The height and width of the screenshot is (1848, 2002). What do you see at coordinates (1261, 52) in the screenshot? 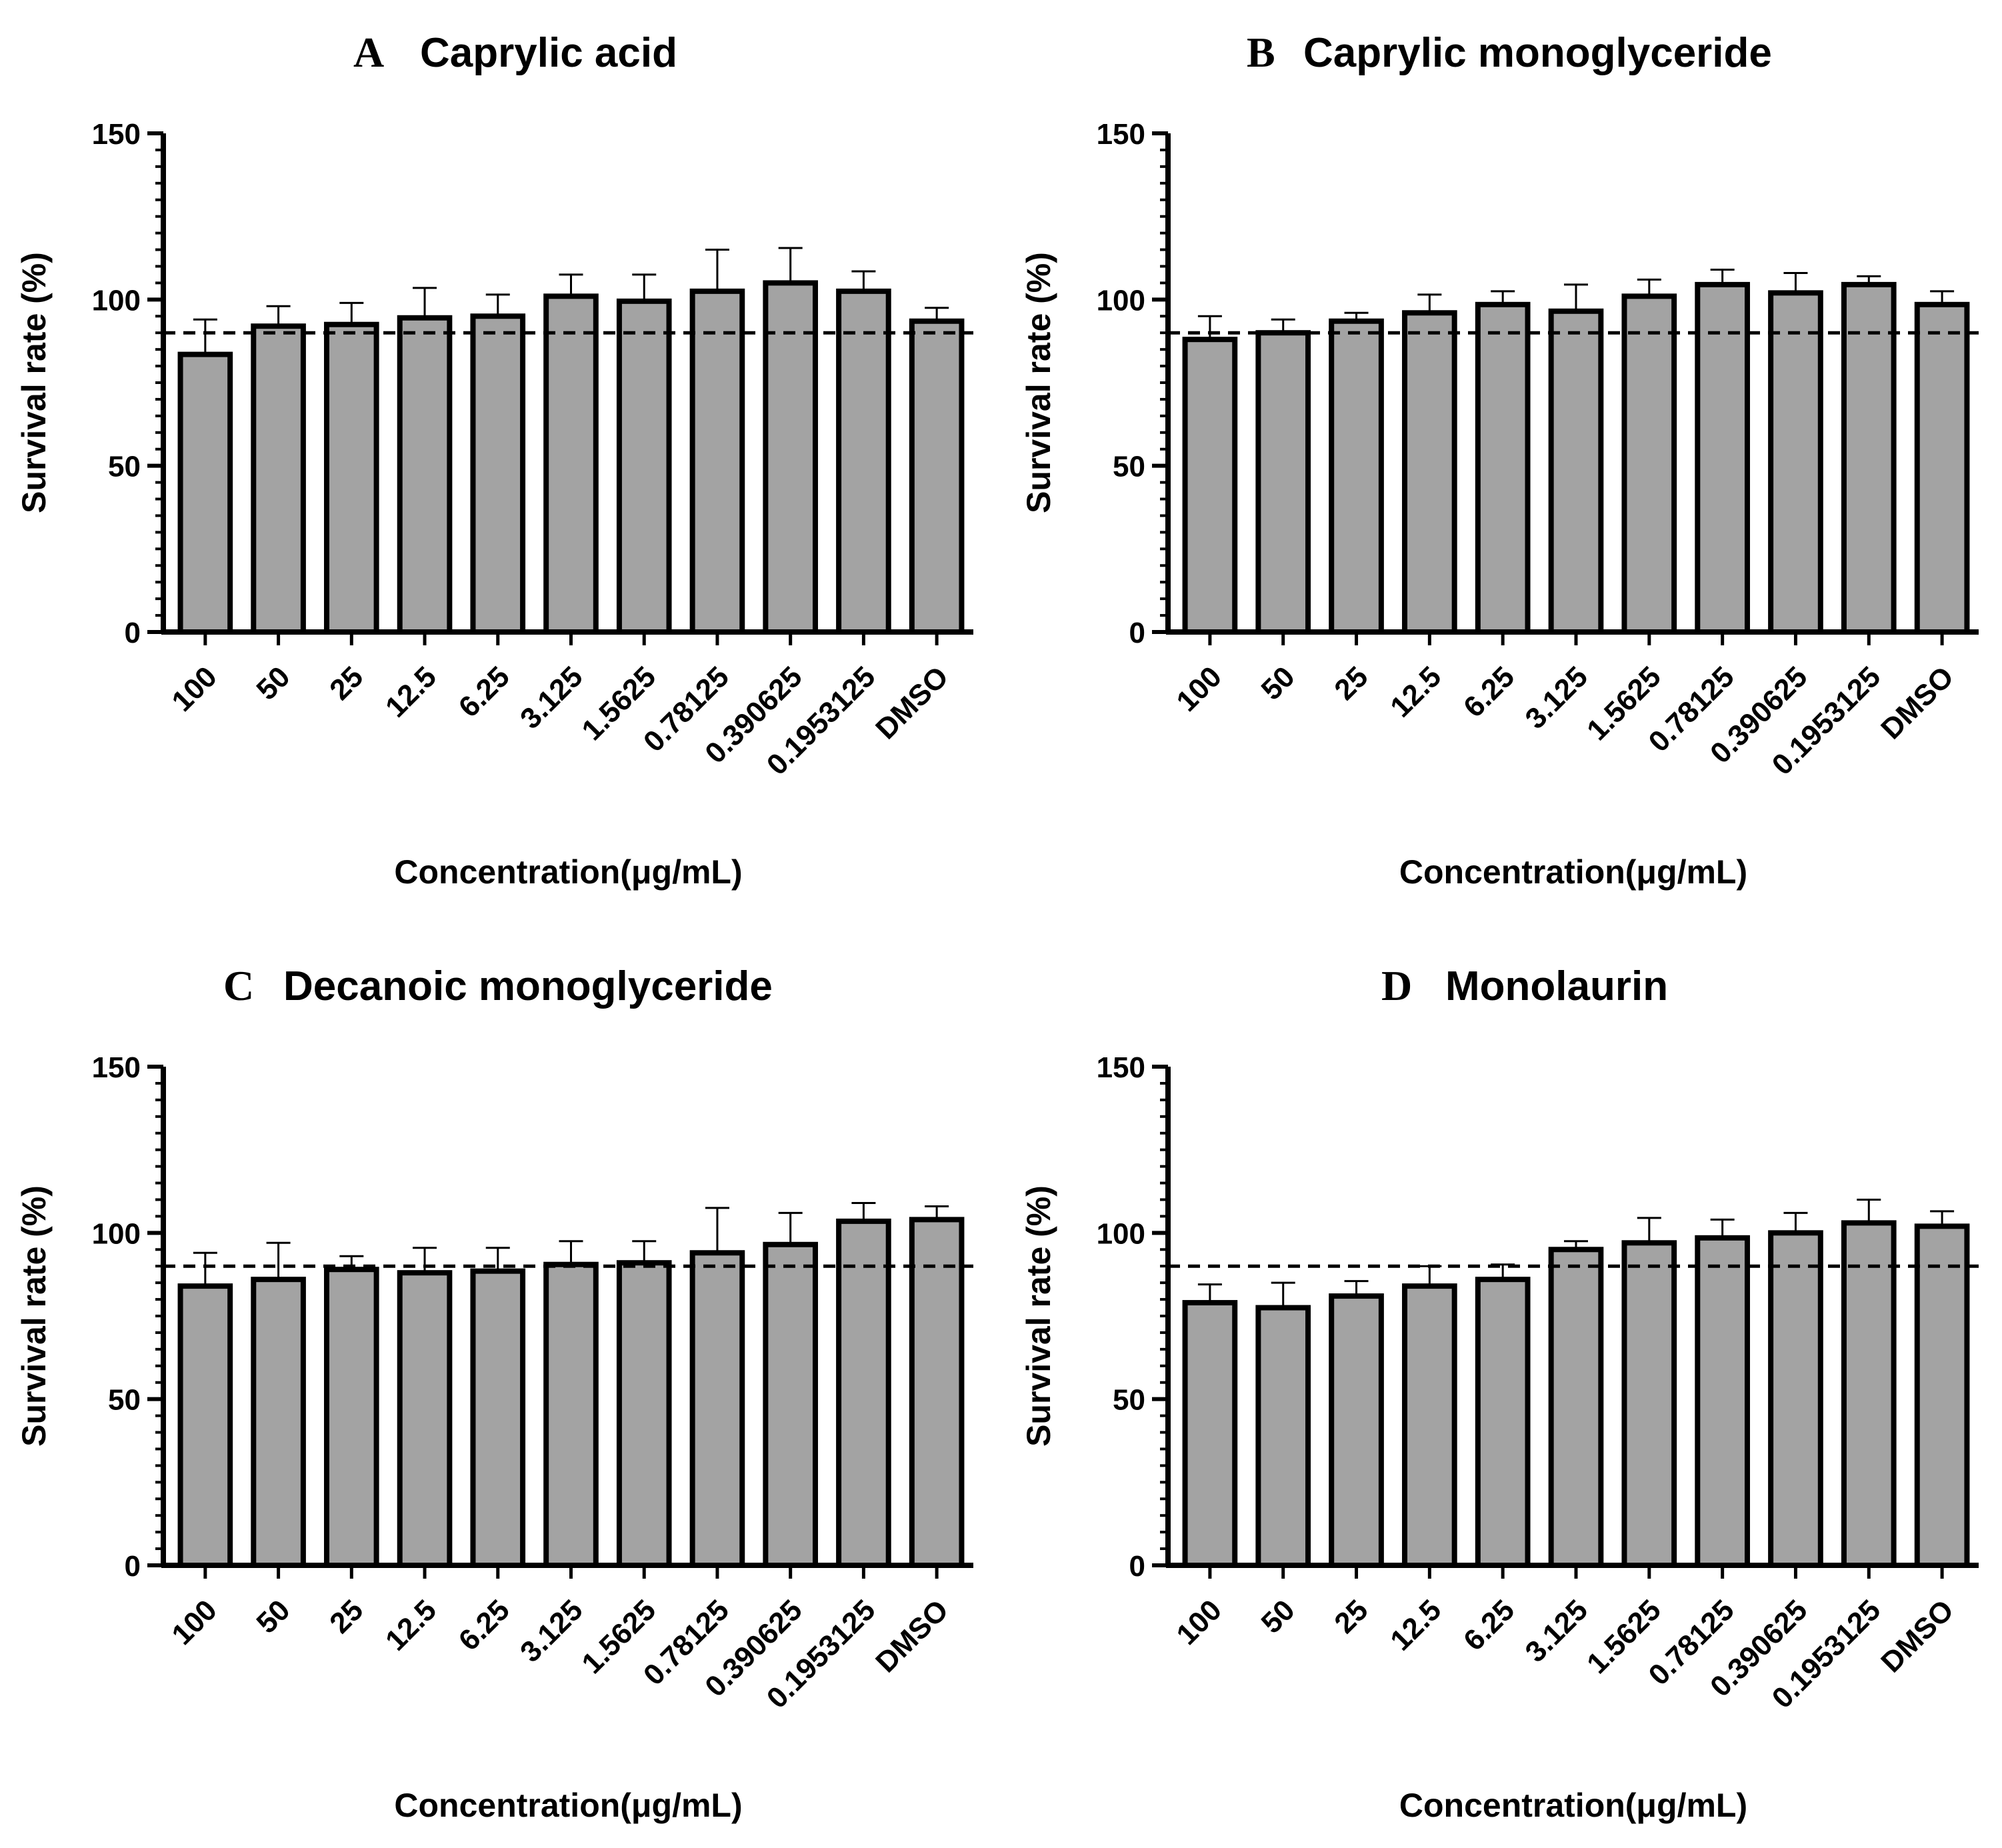
I see `panel-letter: B` at bounding box center [1261, 52].